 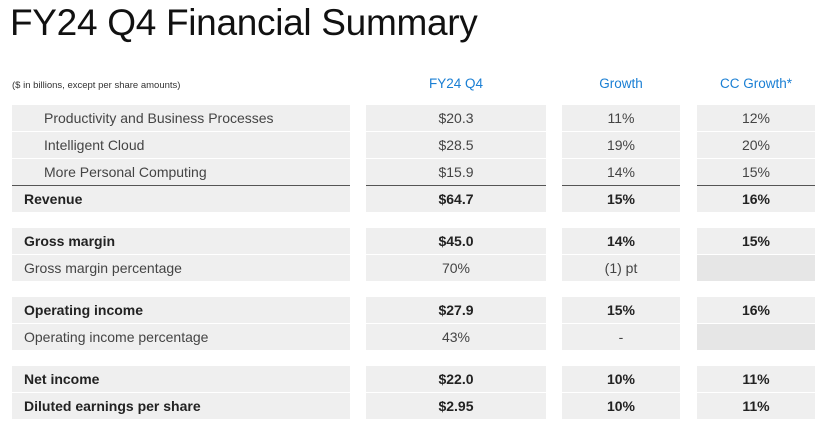 I want to click on row-diluted-eps-fy24q4: $2.95, so click(x=456, y=406).